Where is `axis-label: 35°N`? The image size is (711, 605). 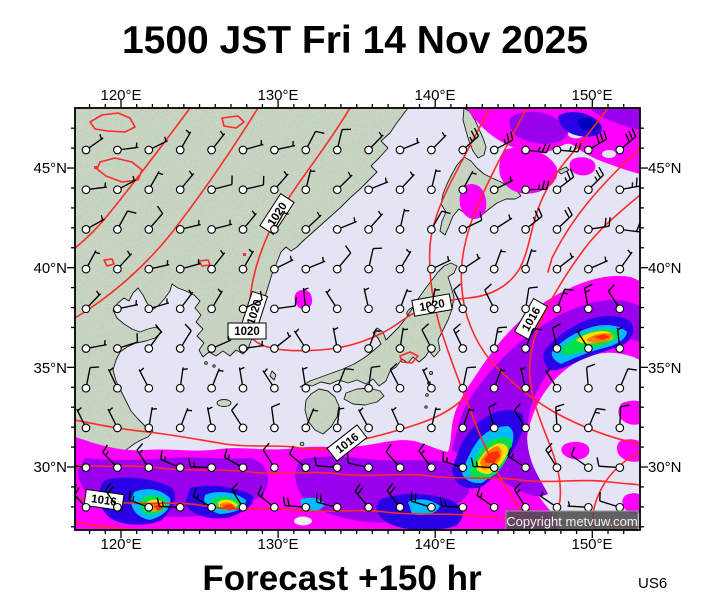 axis-label: 35°N is located at coordinates (665, 368).